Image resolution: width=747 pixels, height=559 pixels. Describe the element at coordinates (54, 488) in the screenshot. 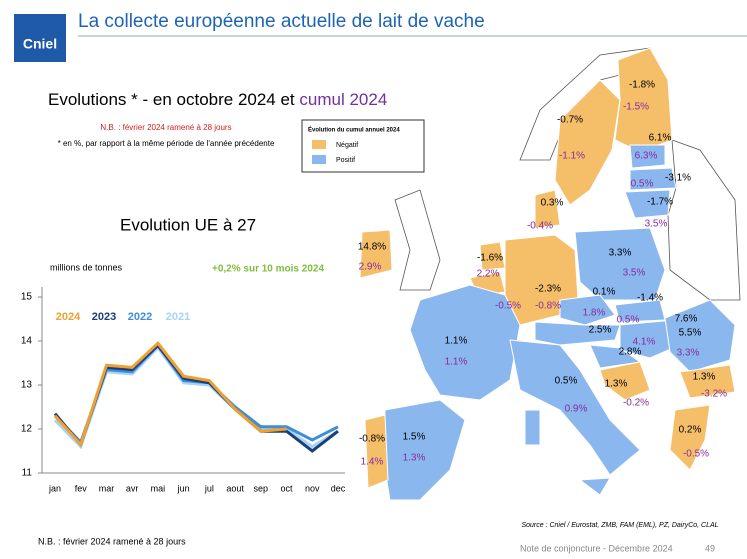

I see `x-tick-label: jan` at that location.